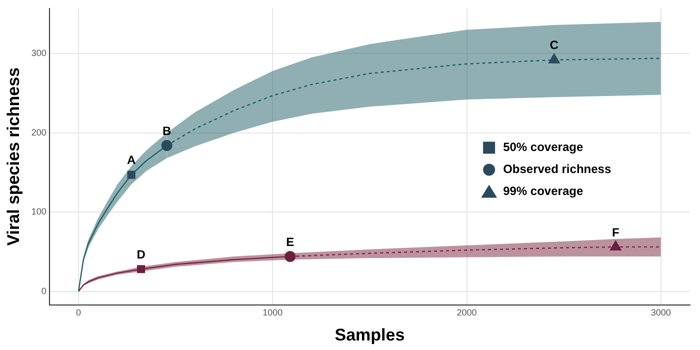 The width and height of the screenshot is (700, 350). I want to click on y-tick-label: 300, so click(38, 53).